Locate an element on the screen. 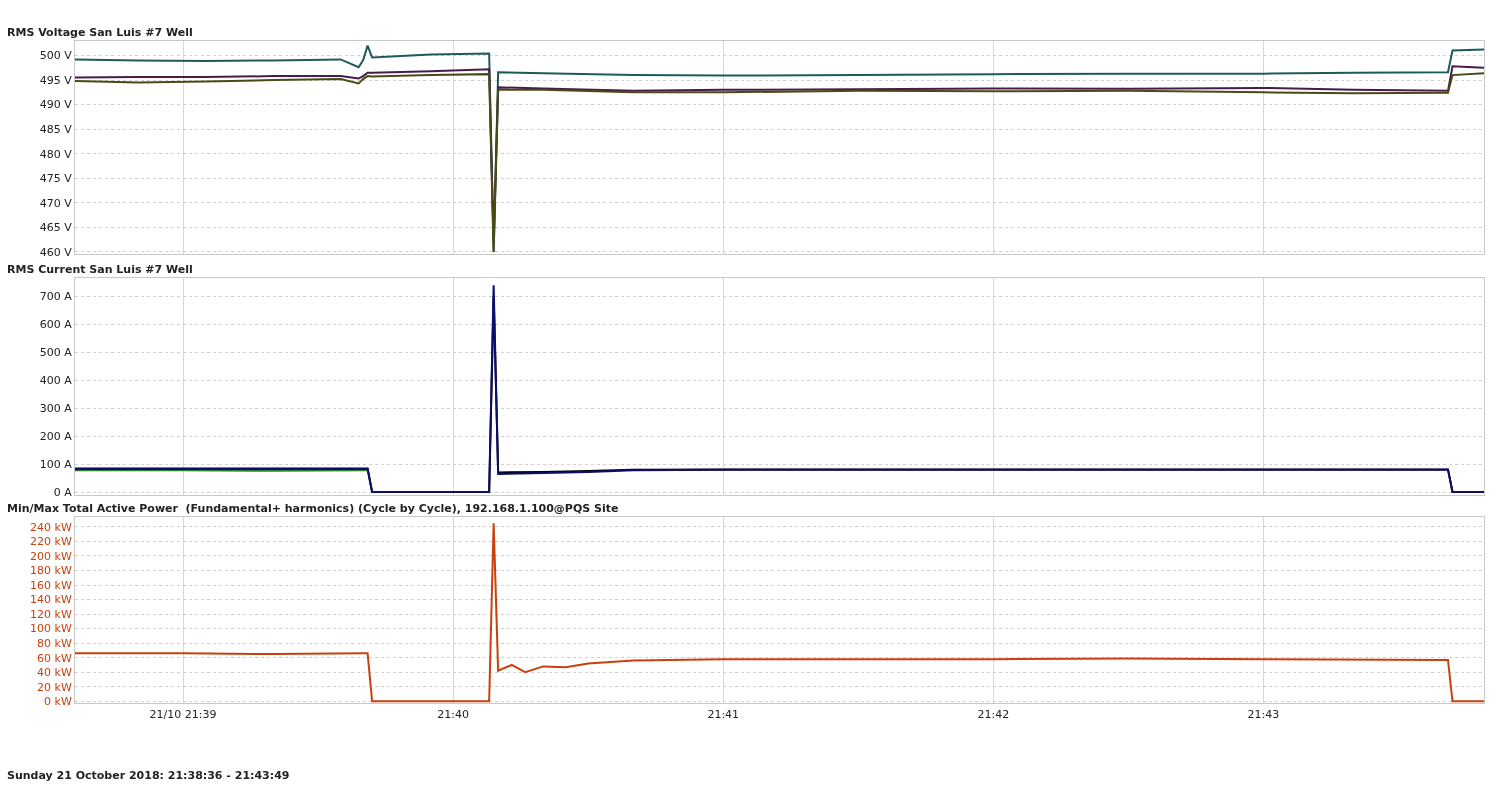  y-tick-label: 80 kW is located at coordinates (54, 644).